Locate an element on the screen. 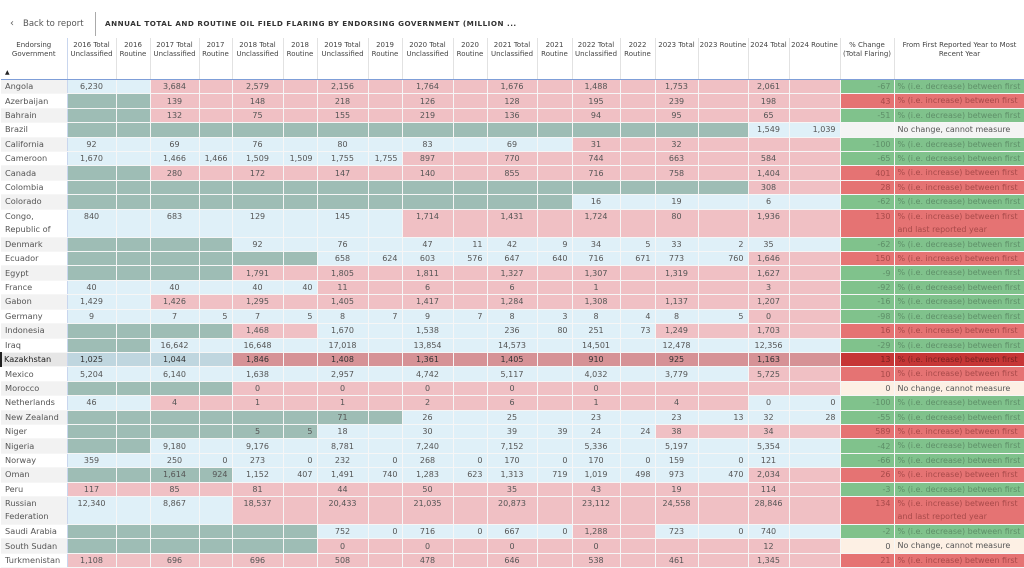 The image size is (1024, 568). row-header-government: Peru is located at coordinates (34, 489).